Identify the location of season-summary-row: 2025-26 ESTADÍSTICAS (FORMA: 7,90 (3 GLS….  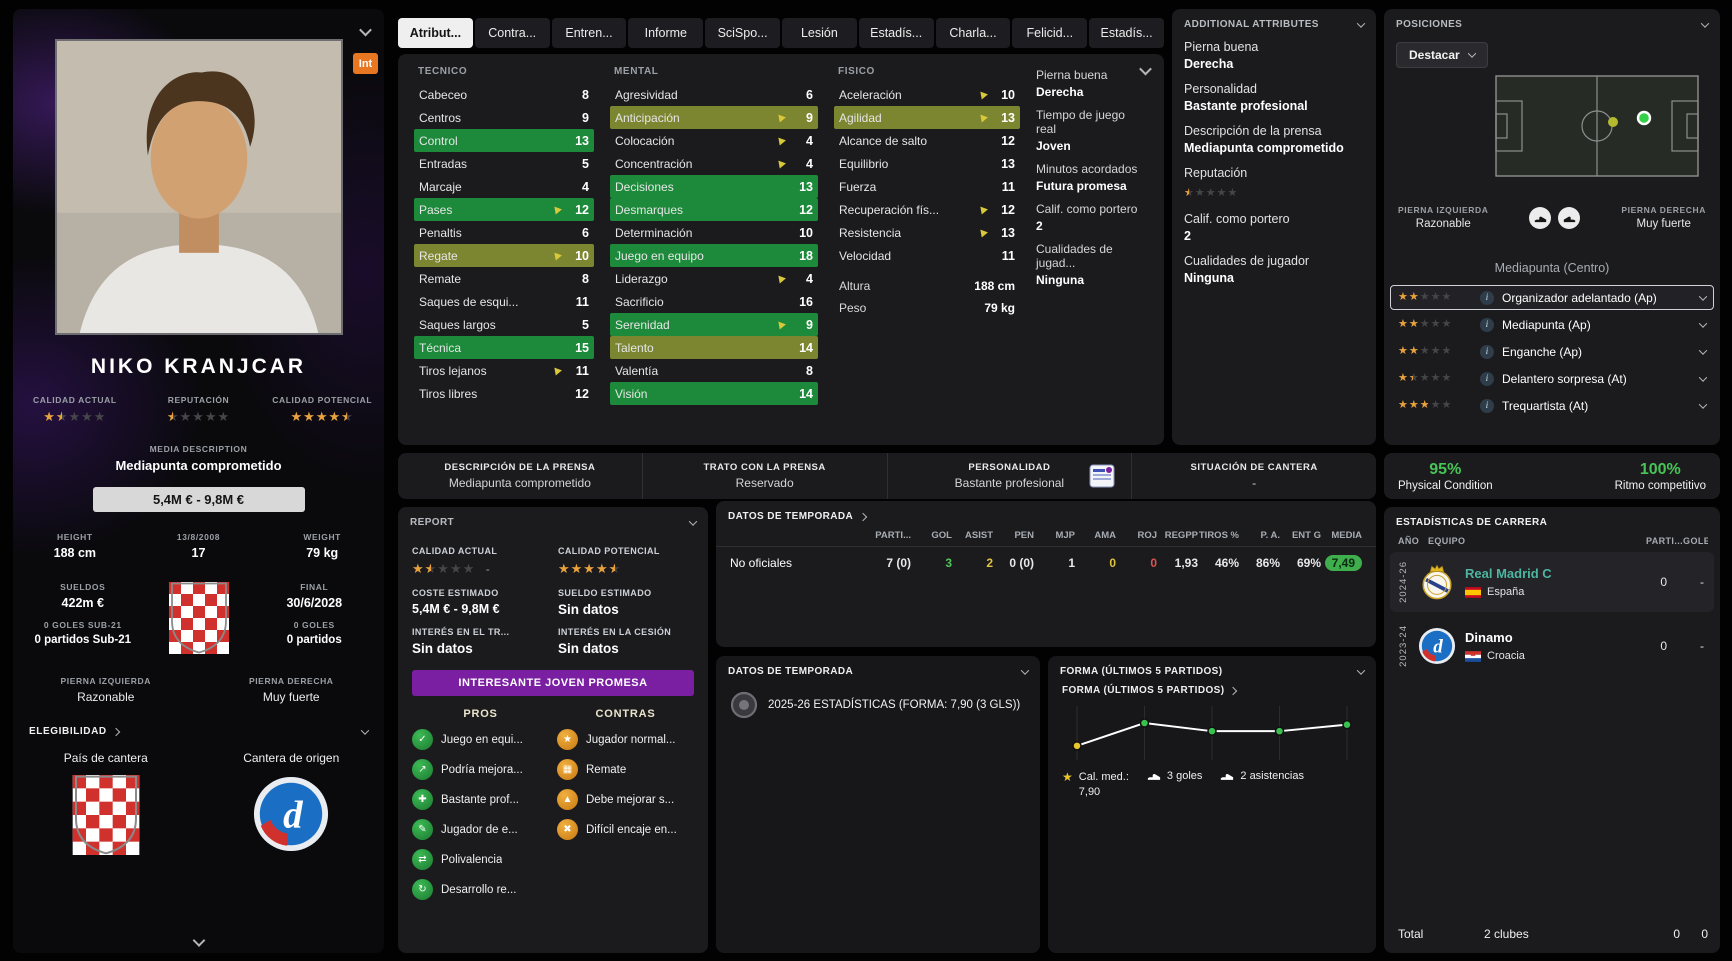
(878, 705).